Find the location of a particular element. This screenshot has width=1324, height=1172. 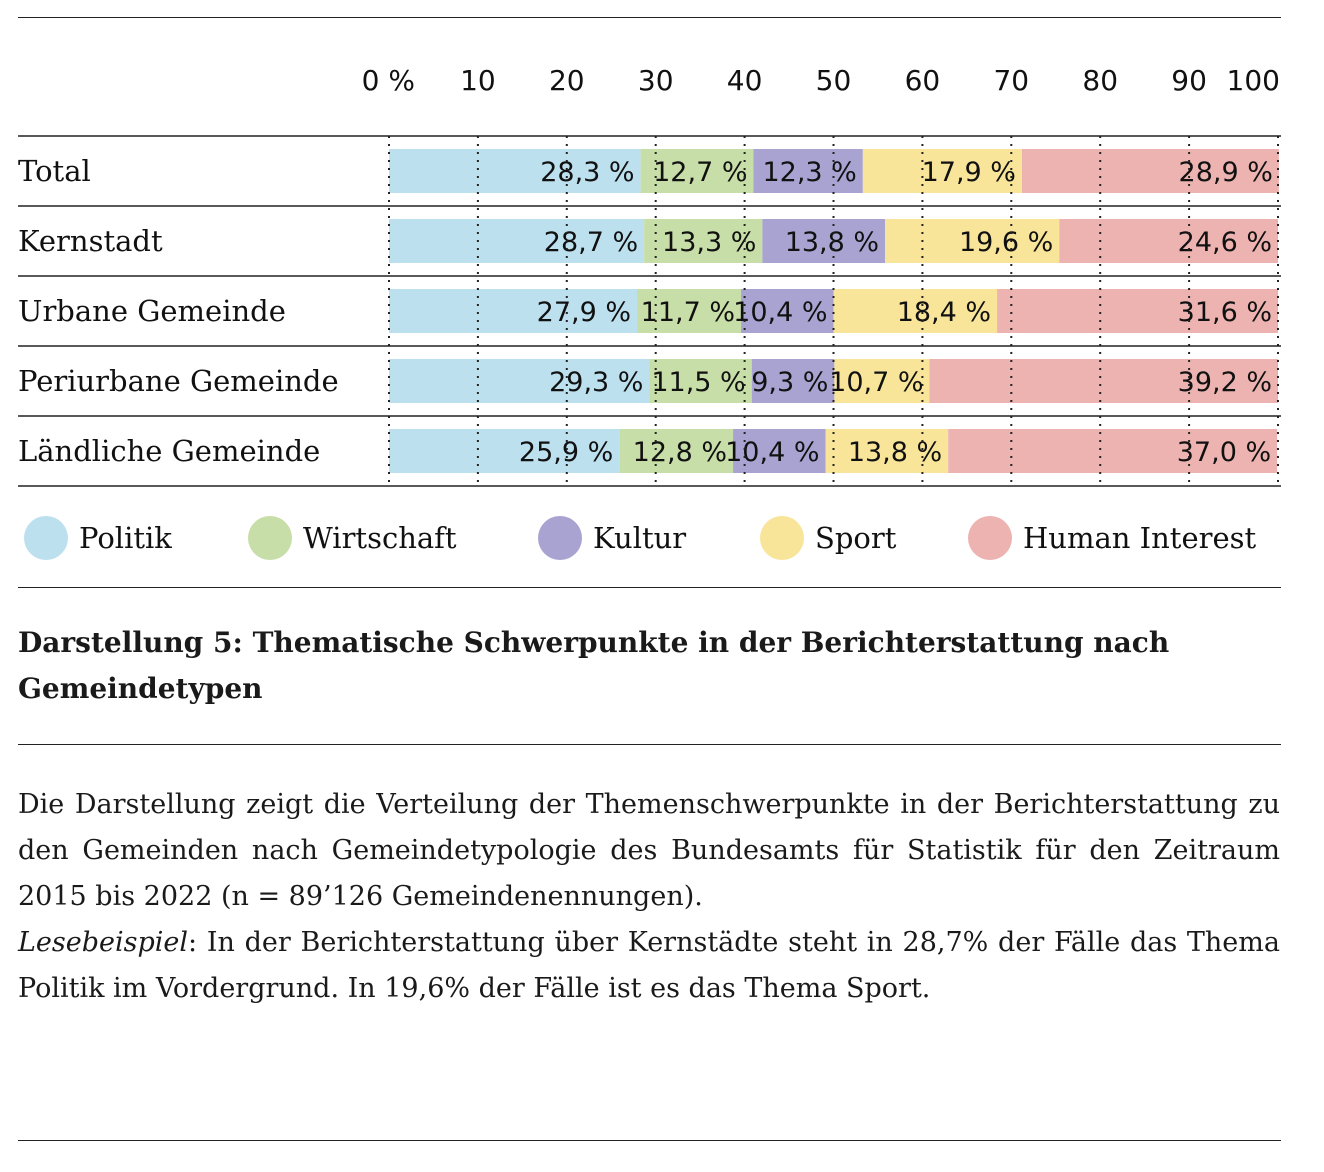

x-tick-label: 70 is located at coordinates (1011, 80).